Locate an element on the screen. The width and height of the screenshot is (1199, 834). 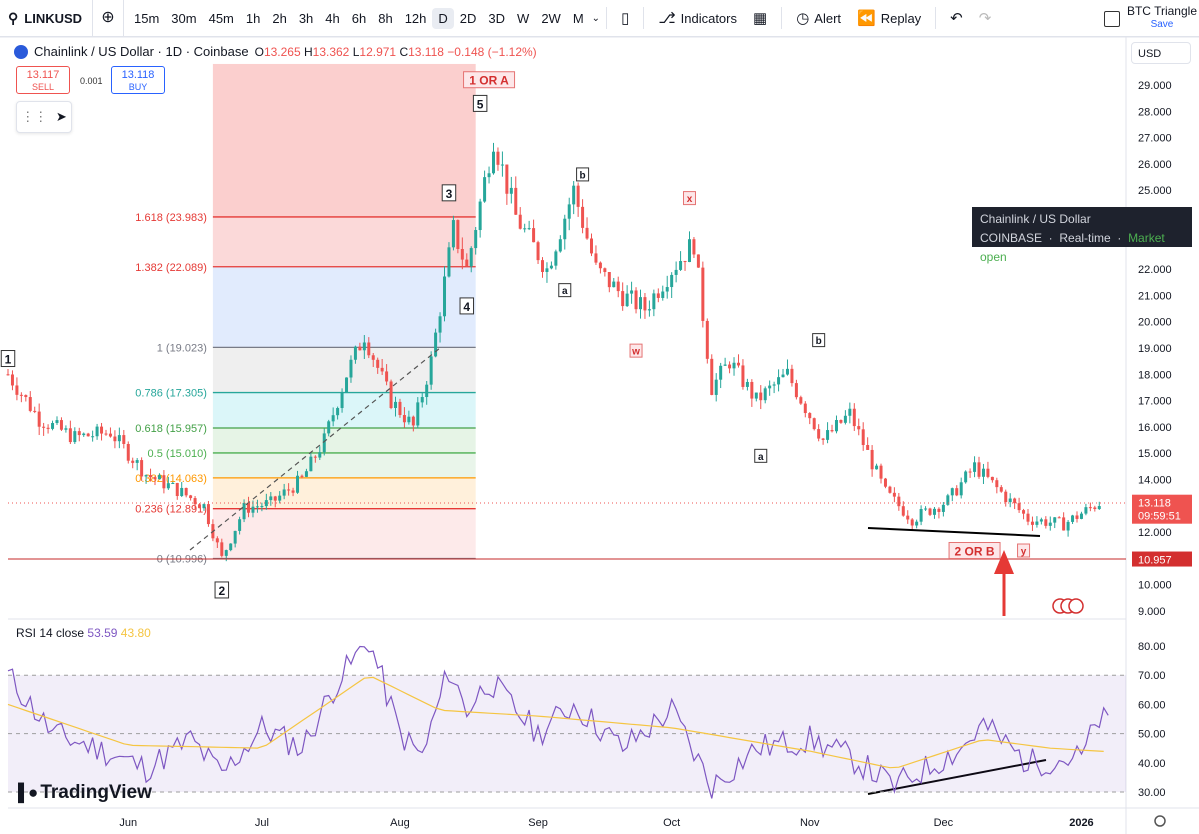
rsi-legend: RSI 14 close 53.59 43.80 is located at coordinates (83, 633).